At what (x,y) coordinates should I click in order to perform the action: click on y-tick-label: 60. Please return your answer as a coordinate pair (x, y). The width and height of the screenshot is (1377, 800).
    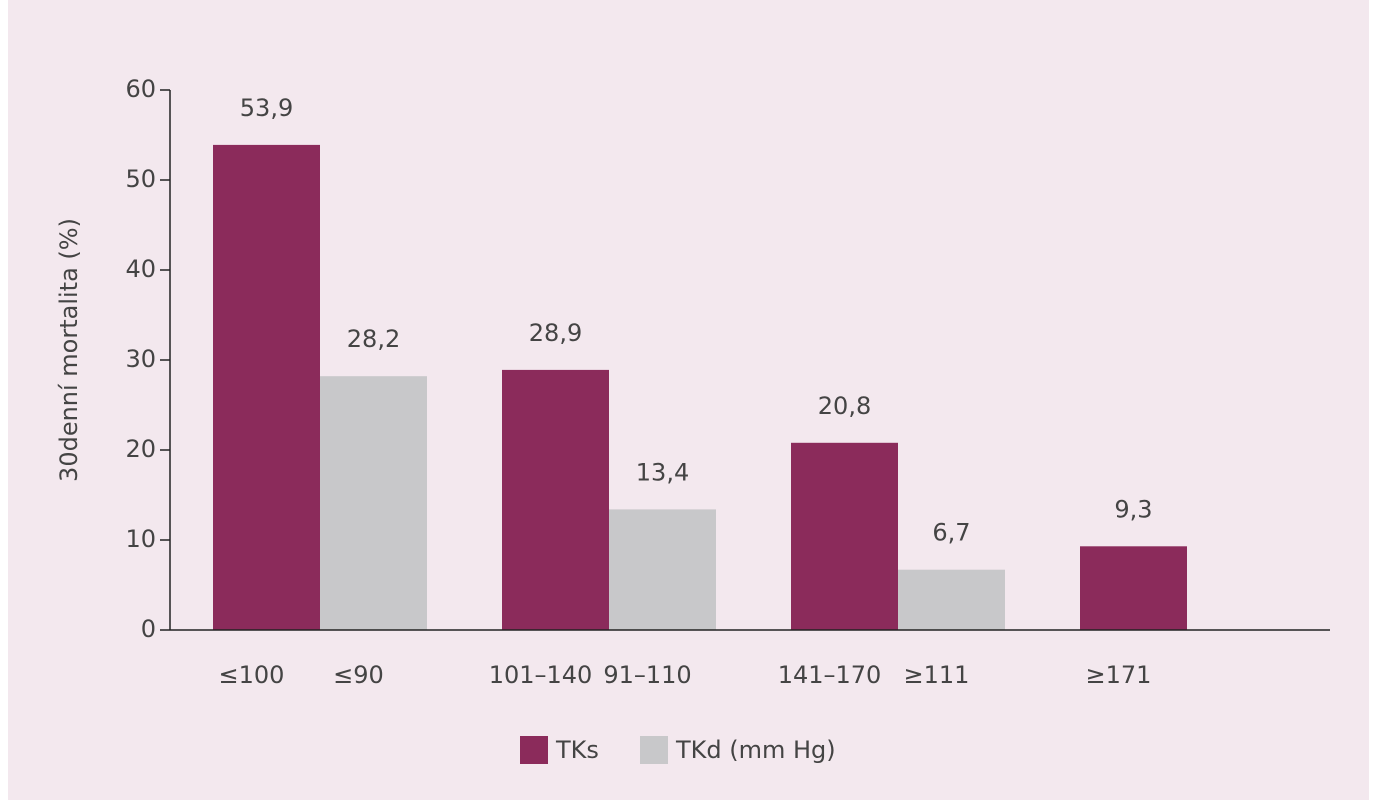
    Looking at the image, I should click on (140, 89).